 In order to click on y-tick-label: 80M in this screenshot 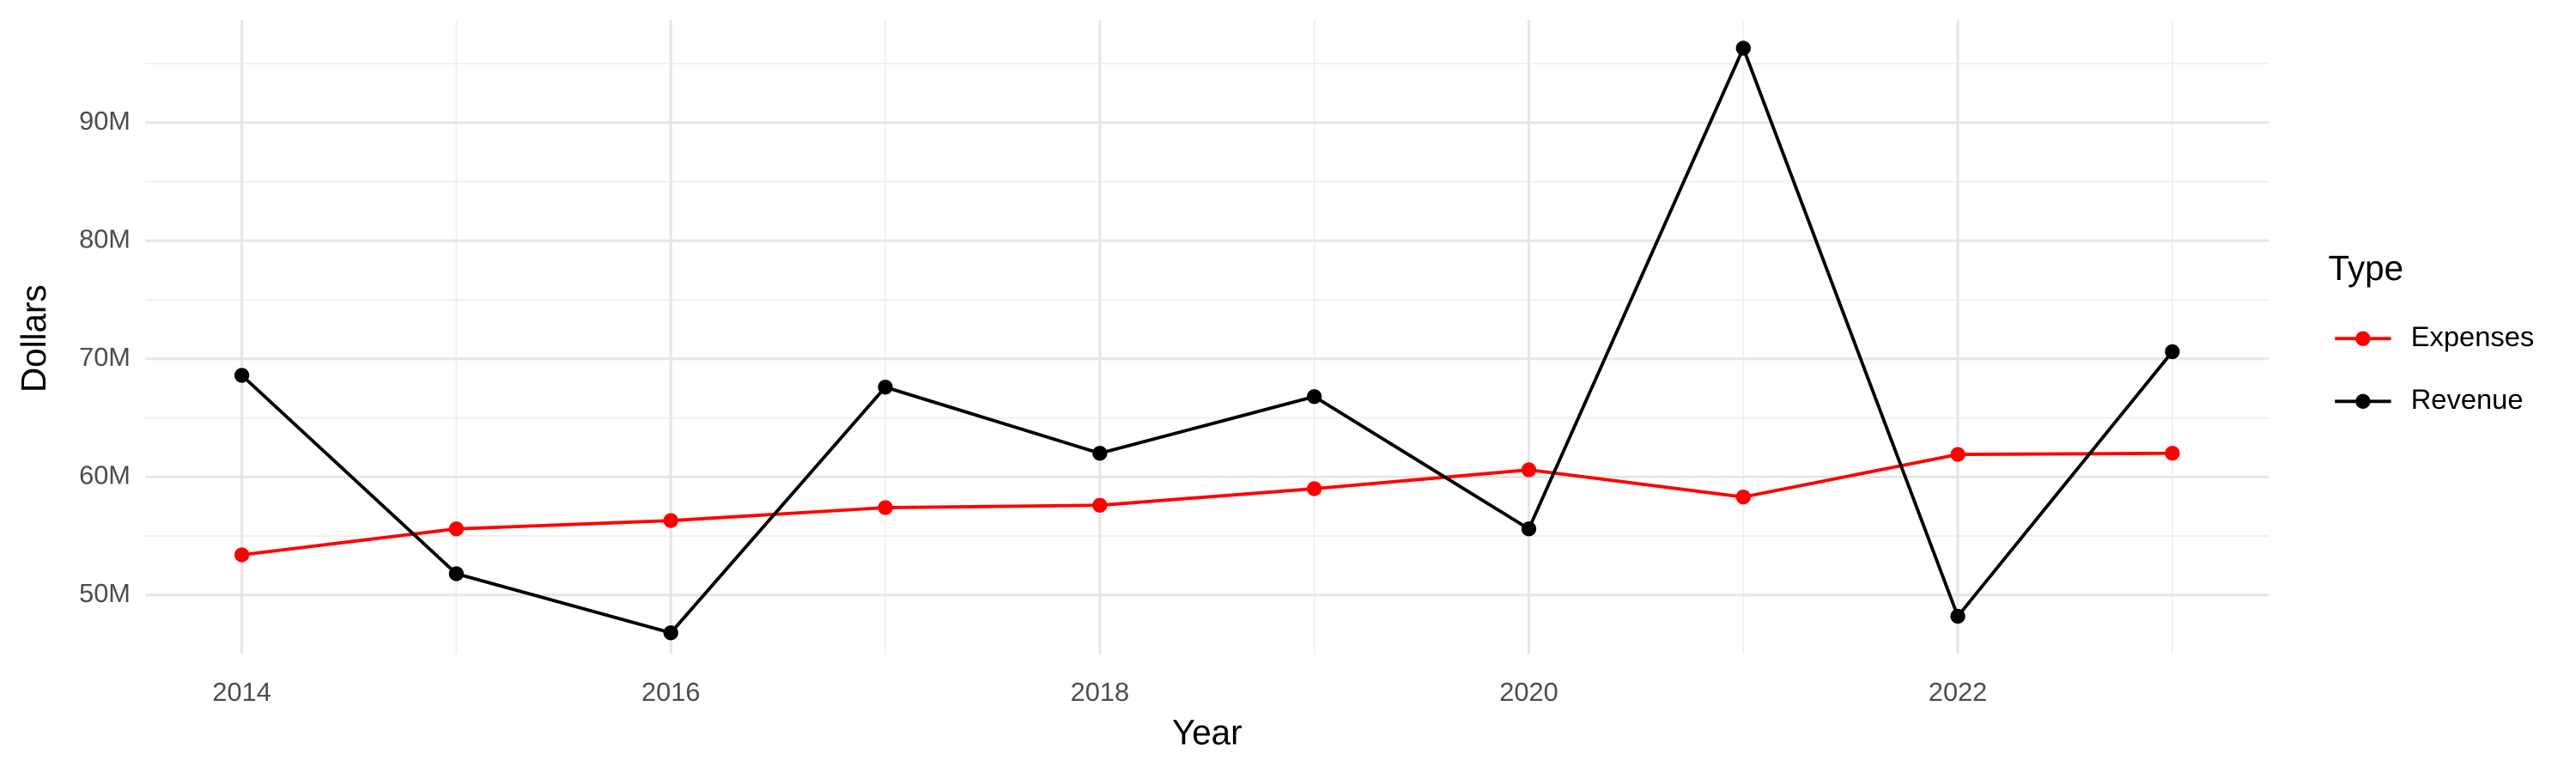, I will do `click(105, 238)`.